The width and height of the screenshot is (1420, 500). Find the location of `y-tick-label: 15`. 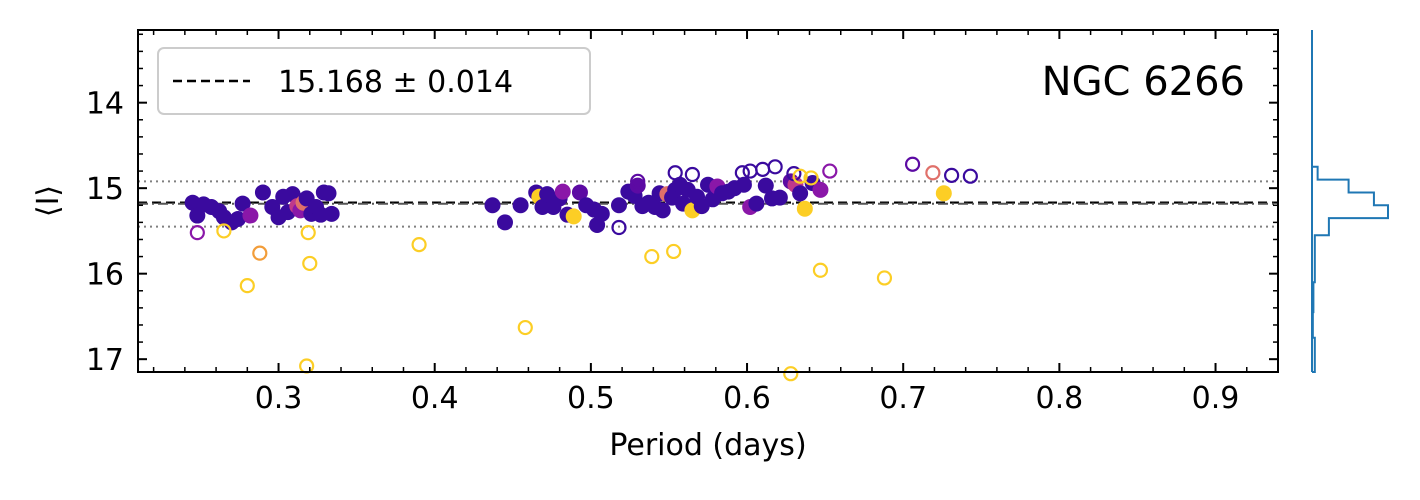

y-tick-label: 15 is located at coordinates (105, 189).